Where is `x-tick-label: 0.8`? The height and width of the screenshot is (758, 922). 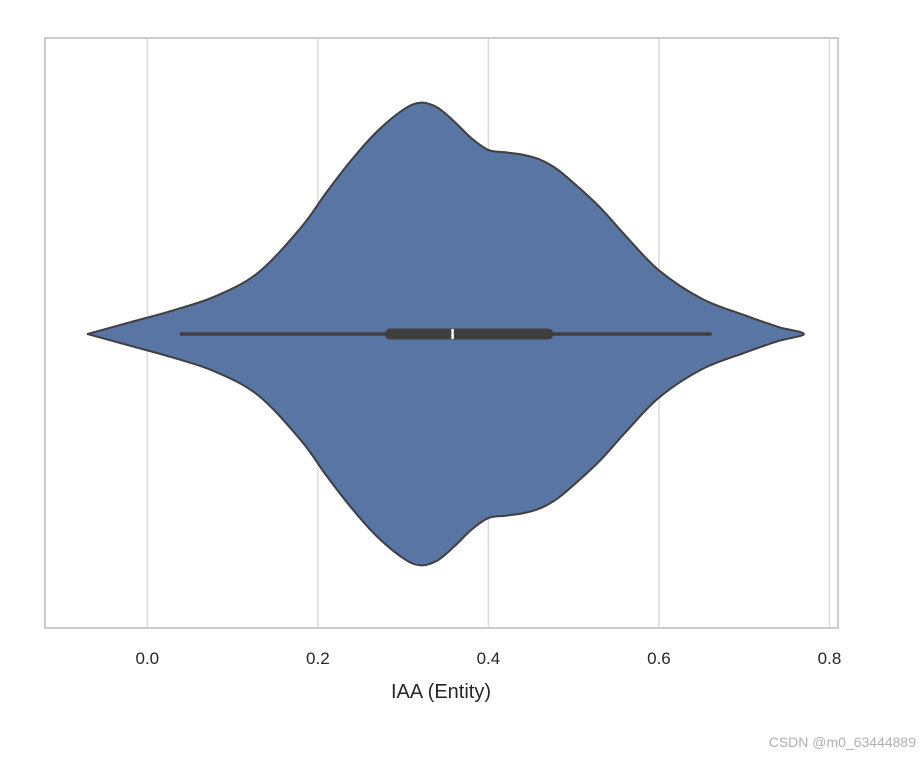 x-tick-label: 0.8 is located at coordinates (830, 658).